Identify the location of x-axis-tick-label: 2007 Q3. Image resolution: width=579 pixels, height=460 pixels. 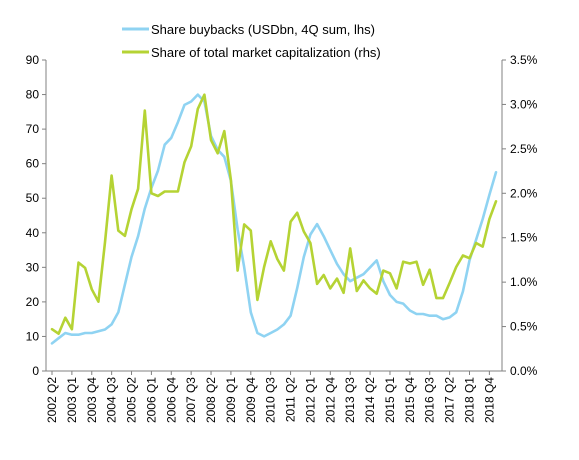
(191, 400).